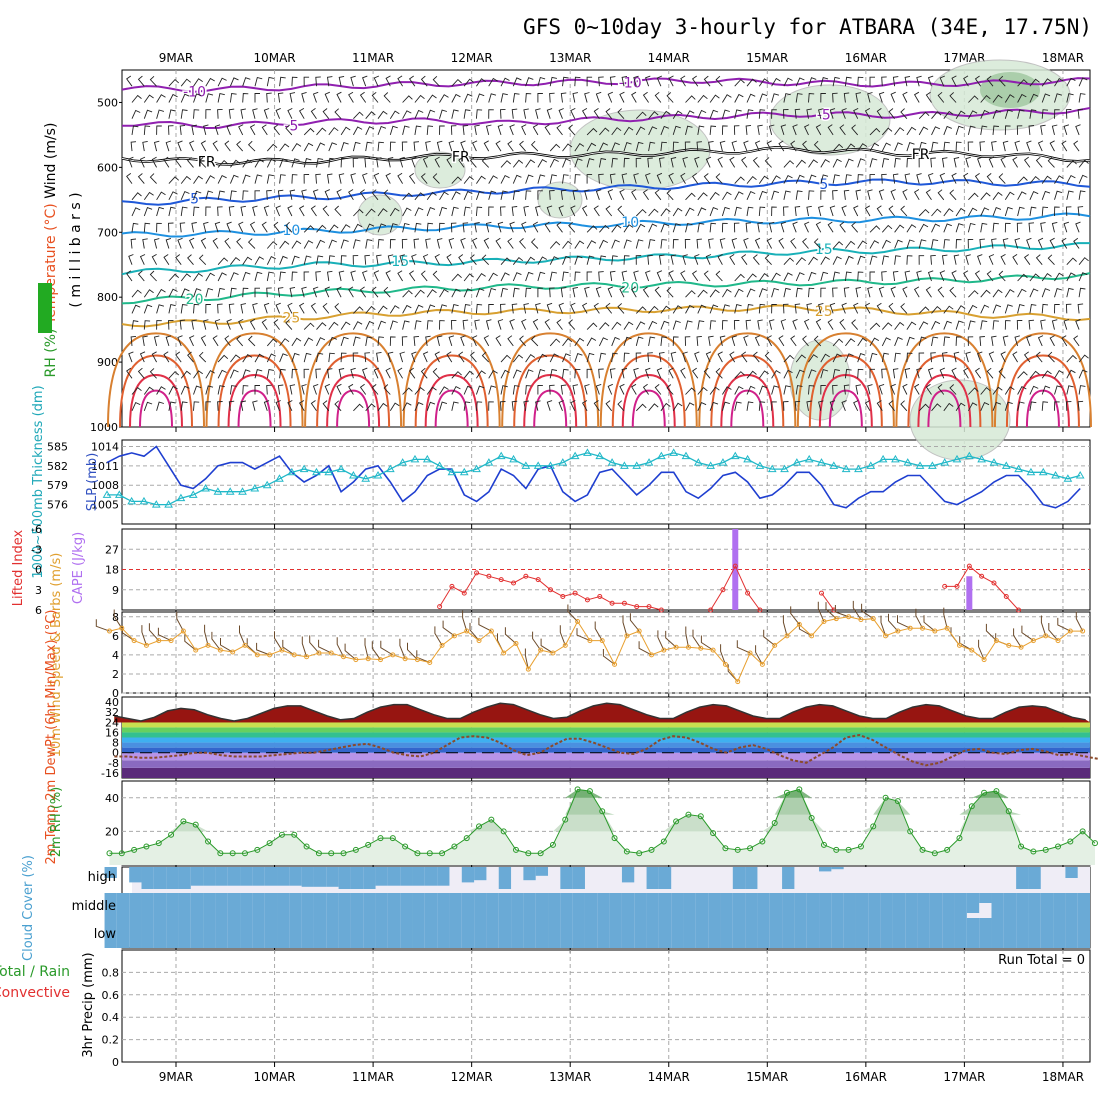 This screenshot has height=1104, width=1100. What do you see at coordinates (824, 115) in the screenshot?
I see `isotherm-label: -5` at bounding box center [824, 115].